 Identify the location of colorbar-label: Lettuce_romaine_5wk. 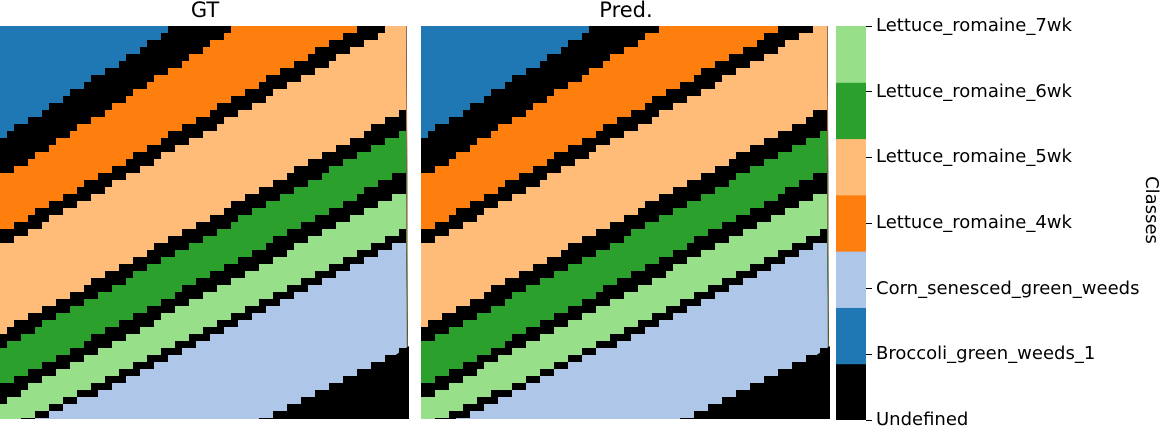
(974, 157).